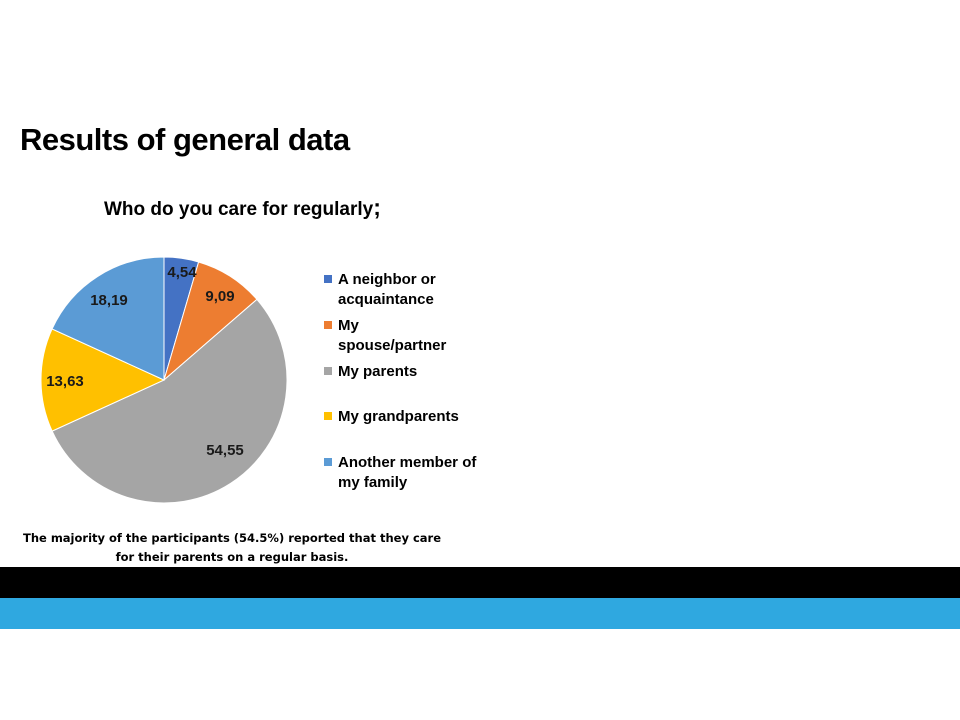  Describe the element at coordinates (398, 416) in the screenshot. I see `legend-label-grandparents: My grandparents` at that location.